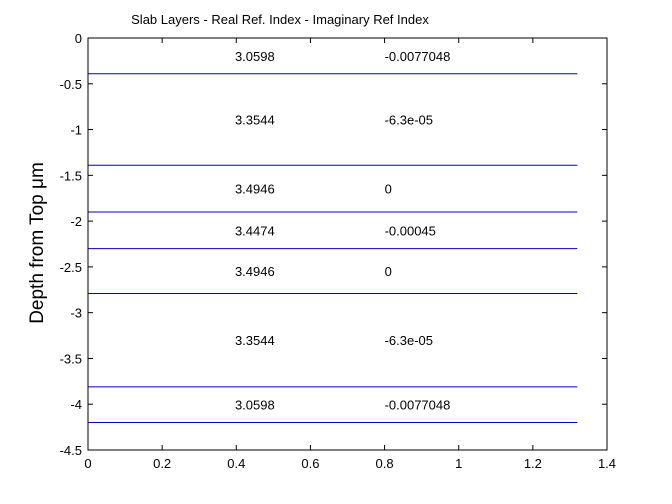 This screenshot has width=672, height=504. Describe the element at coordinates (87, 463) in the screenshot. I see `x-tick-label: 0` at that location.